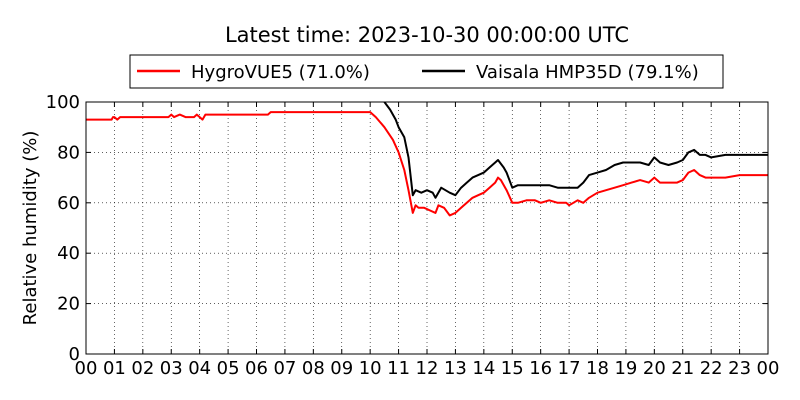 The width and height of the screenshot is (800, 400). Describe the element at coordinates (398, 368) in the screenshot. I see `x-tick-label: 11` at that location.